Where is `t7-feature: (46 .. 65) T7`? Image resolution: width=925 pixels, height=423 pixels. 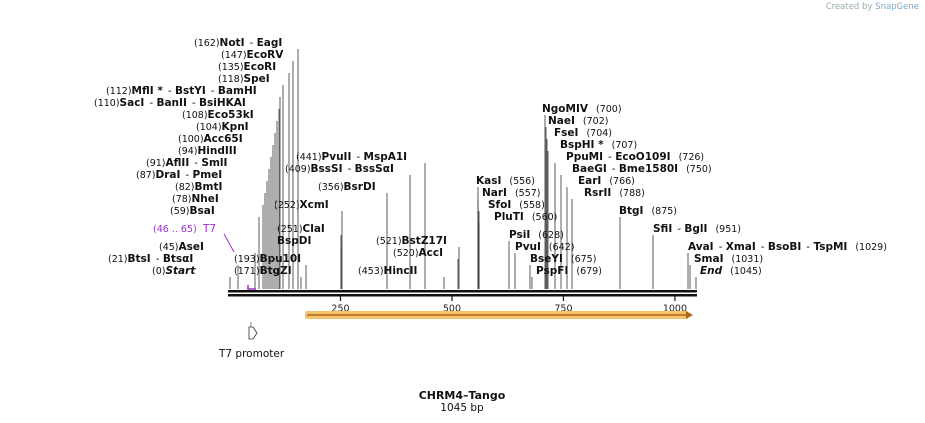 t7-feature: (46 .. 65) T7 is located at coordinates (204, 256).